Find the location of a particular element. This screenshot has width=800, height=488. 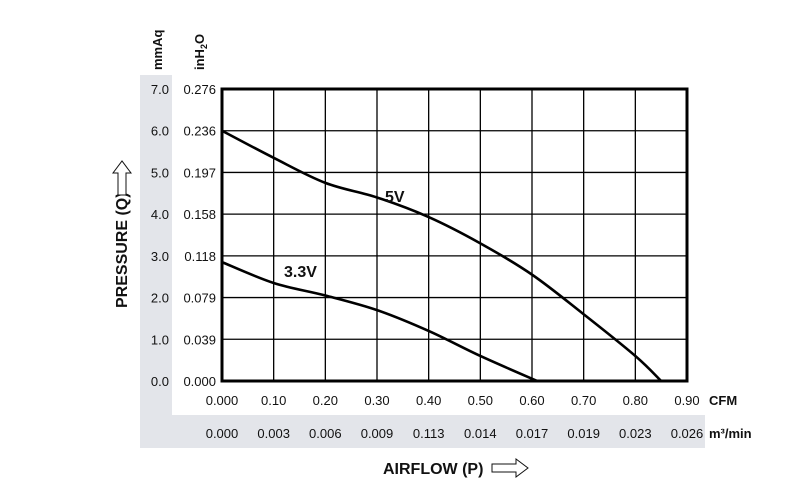

series-label: 3.3V is located at coordinates (300, 272).